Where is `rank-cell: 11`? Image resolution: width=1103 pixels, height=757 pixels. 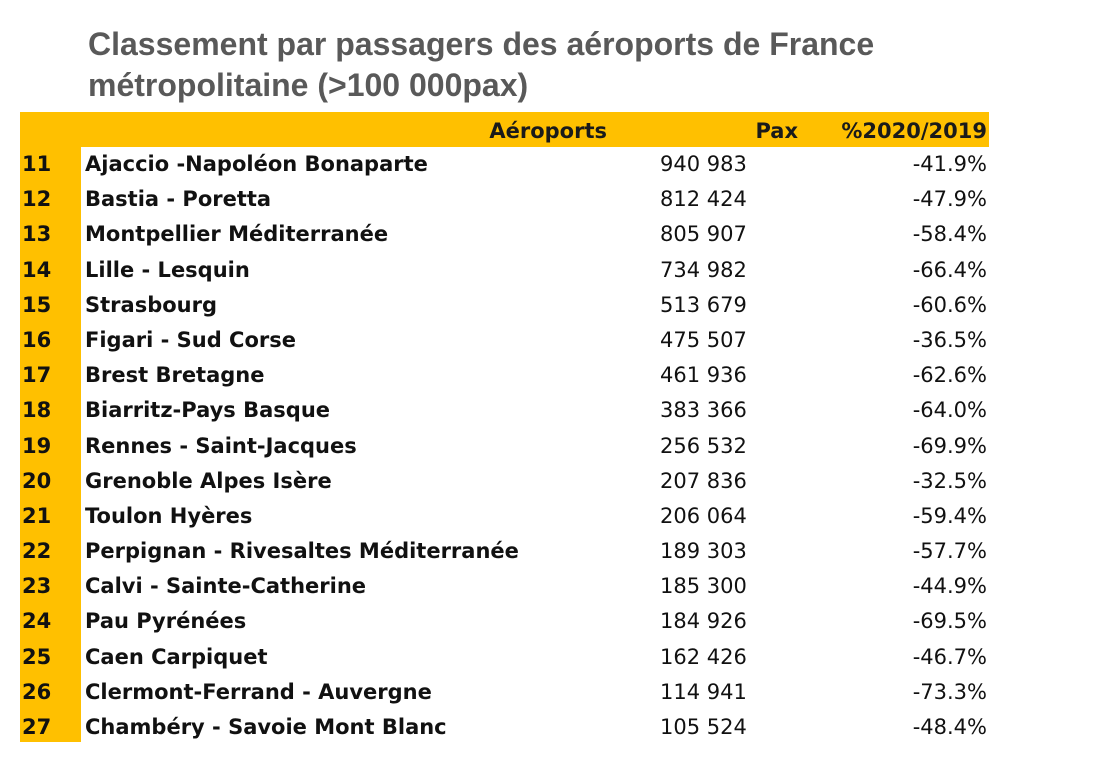 rank-cell: 11 is located at coordinates (37, 164).